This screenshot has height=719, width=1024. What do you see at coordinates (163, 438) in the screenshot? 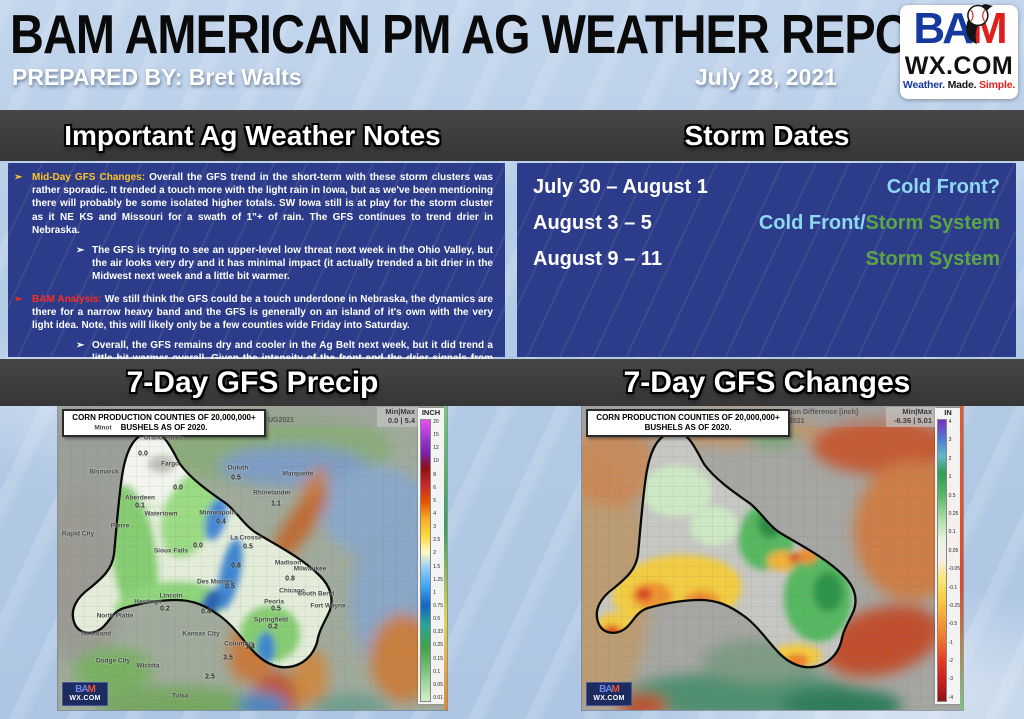
I see `city-label: Grand Forks` at bounding box center [163, 438].